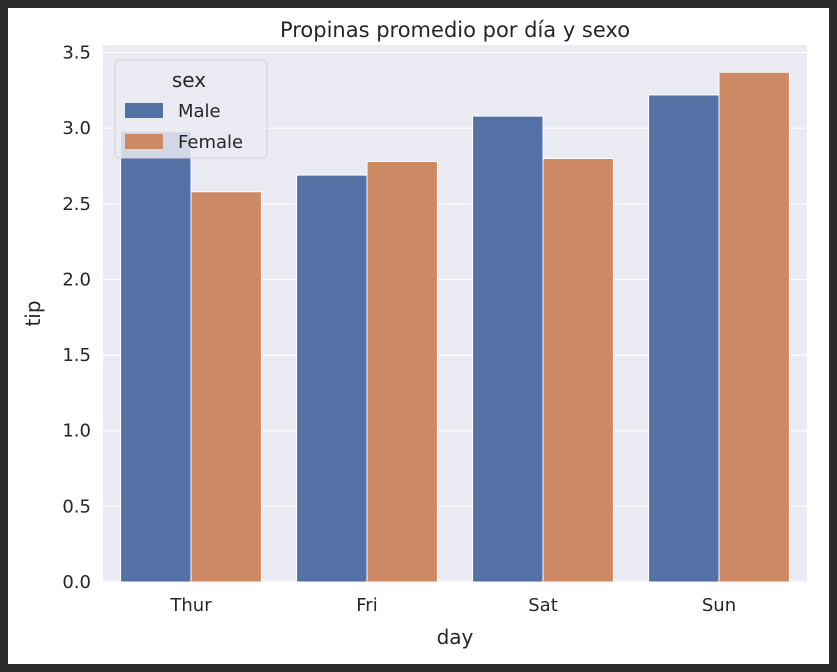 The image size is (837, 672). Describe the element at coordinates (226, 387) in the screenshot. I see `bar-female-thur` at that location.